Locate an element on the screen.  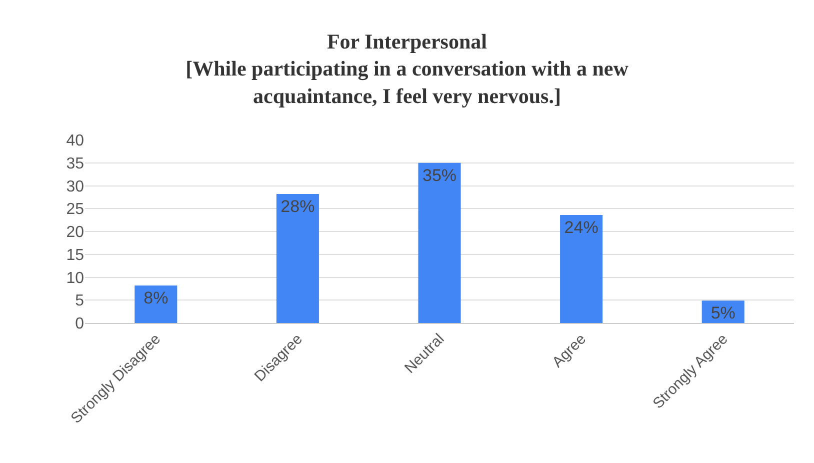
data-label: 8% is located at coordinates (156, 298).